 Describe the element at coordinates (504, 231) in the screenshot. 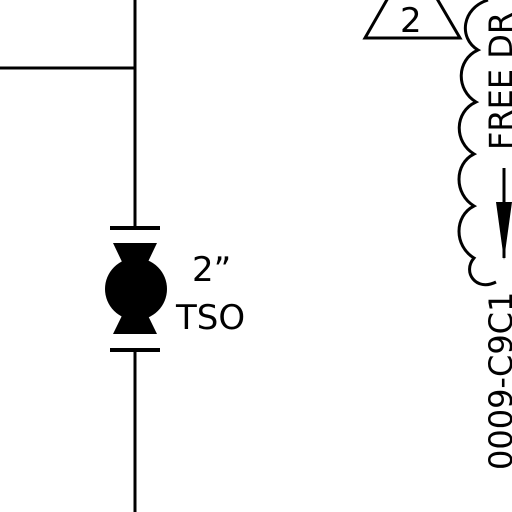

I see `flow-arrowhead` at that location.